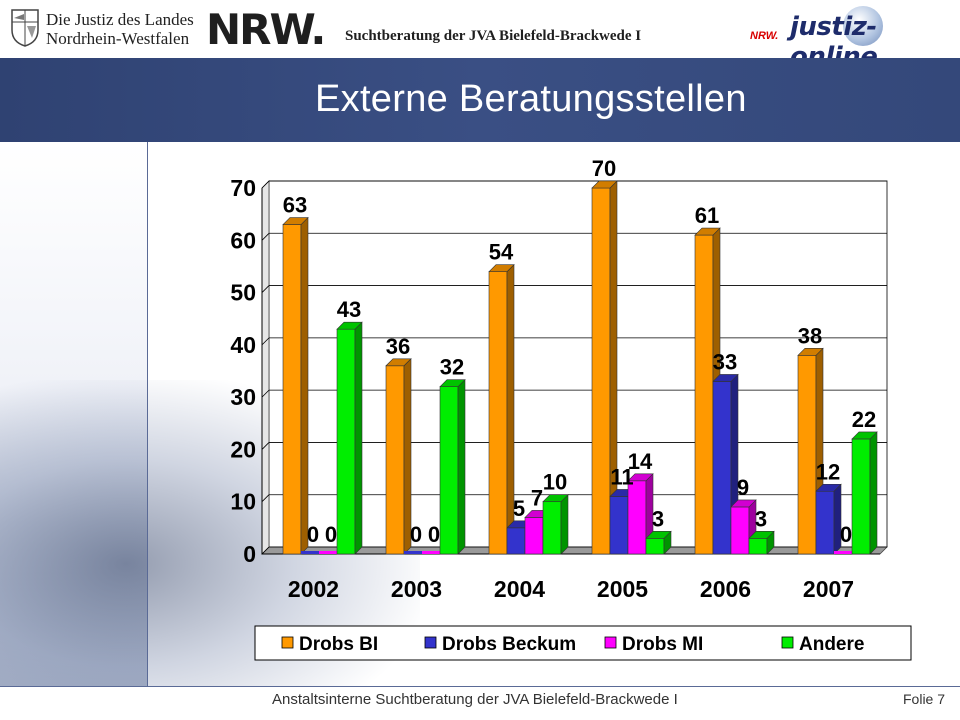  What do you see at coordinates (764, 36) in the screenshot?
I see `justiz-online-nrw-prefix: NRW.` at bounding box center [764, 36].